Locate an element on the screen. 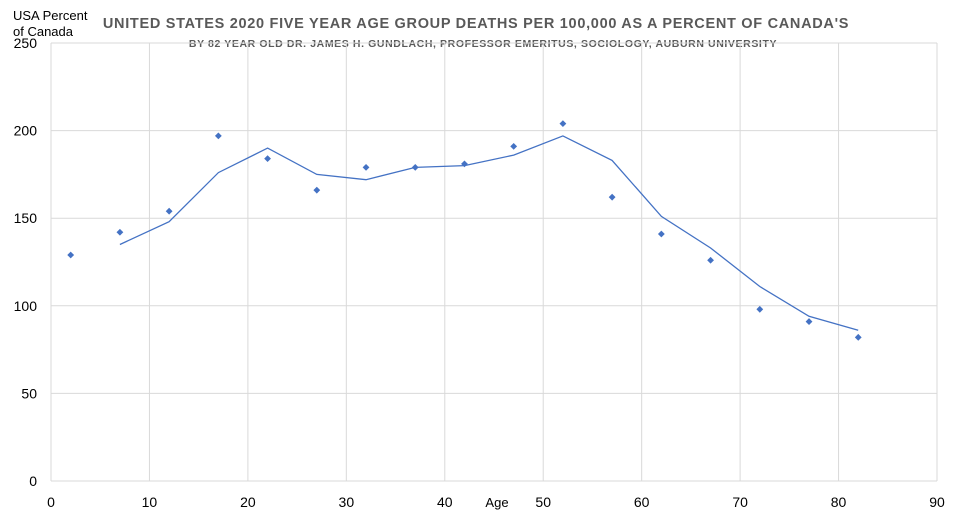 The image size is (953, 519). y-tick-label: 50 is located at coordinates (29, 393).